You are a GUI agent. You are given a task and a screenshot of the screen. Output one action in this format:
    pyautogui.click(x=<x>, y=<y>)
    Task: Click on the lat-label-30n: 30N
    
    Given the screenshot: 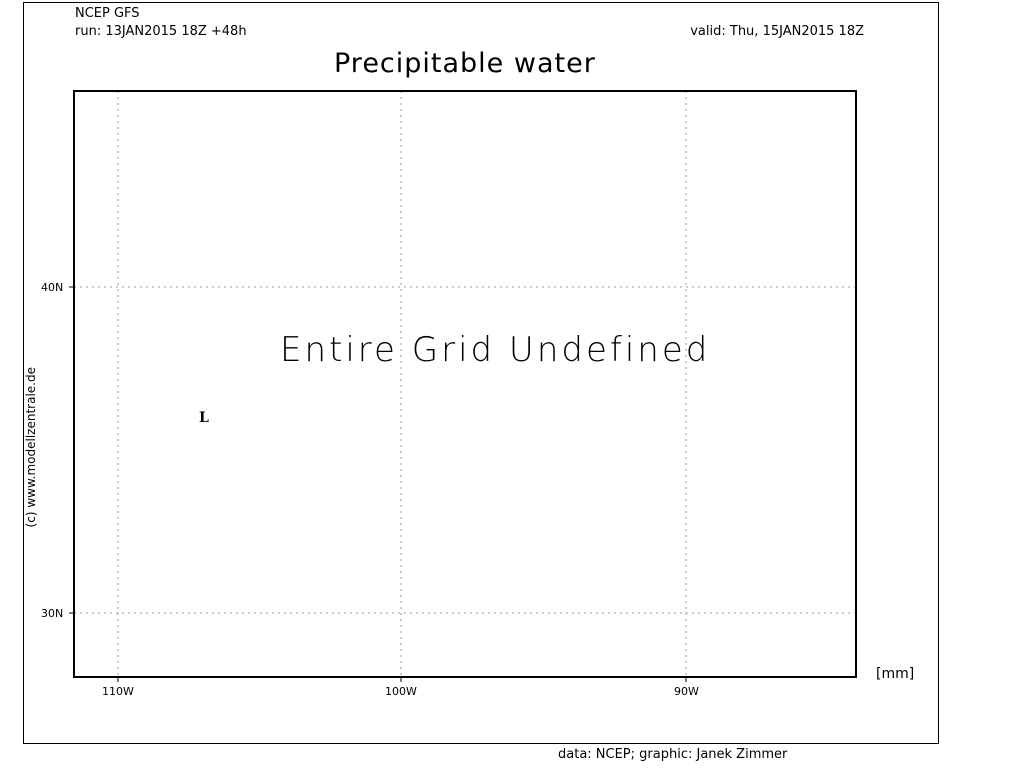 What is the action you would take?
    pyautogui.click(x=52, y=613)
    